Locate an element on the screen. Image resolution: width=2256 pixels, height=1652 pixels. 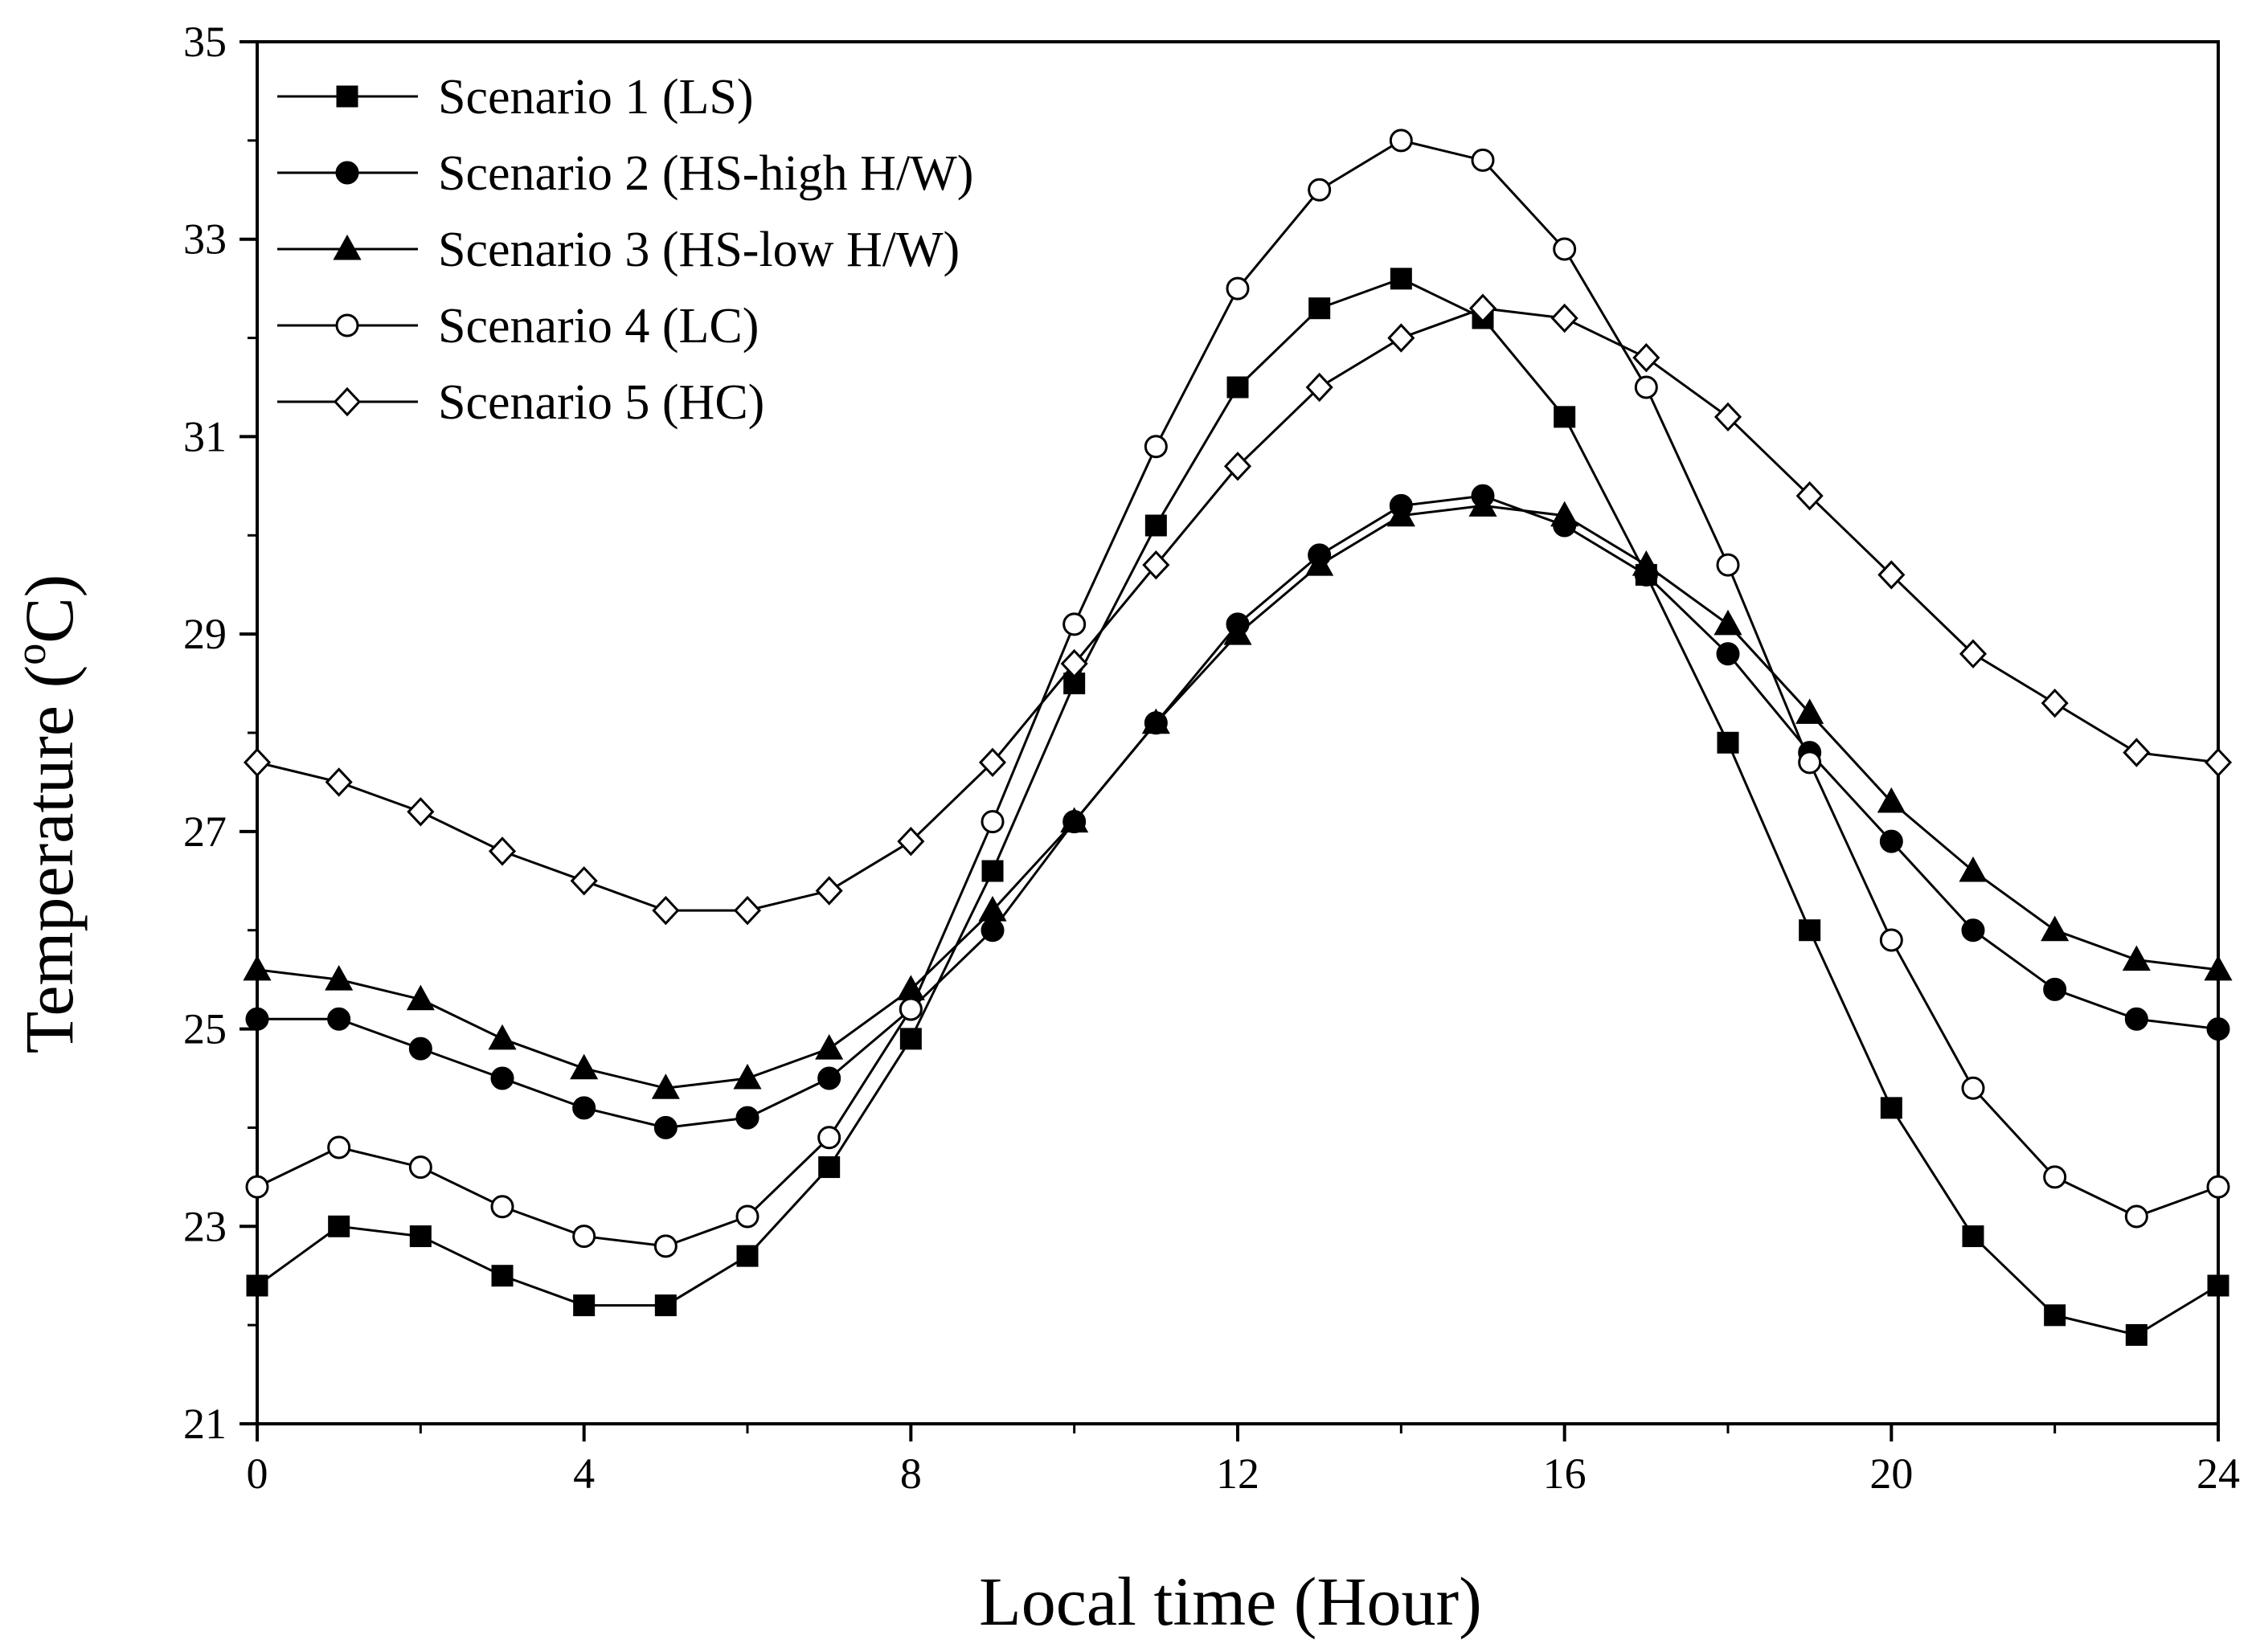
legend-item-5: Scenario 5 (HC) is located at coordinates (520, 403).